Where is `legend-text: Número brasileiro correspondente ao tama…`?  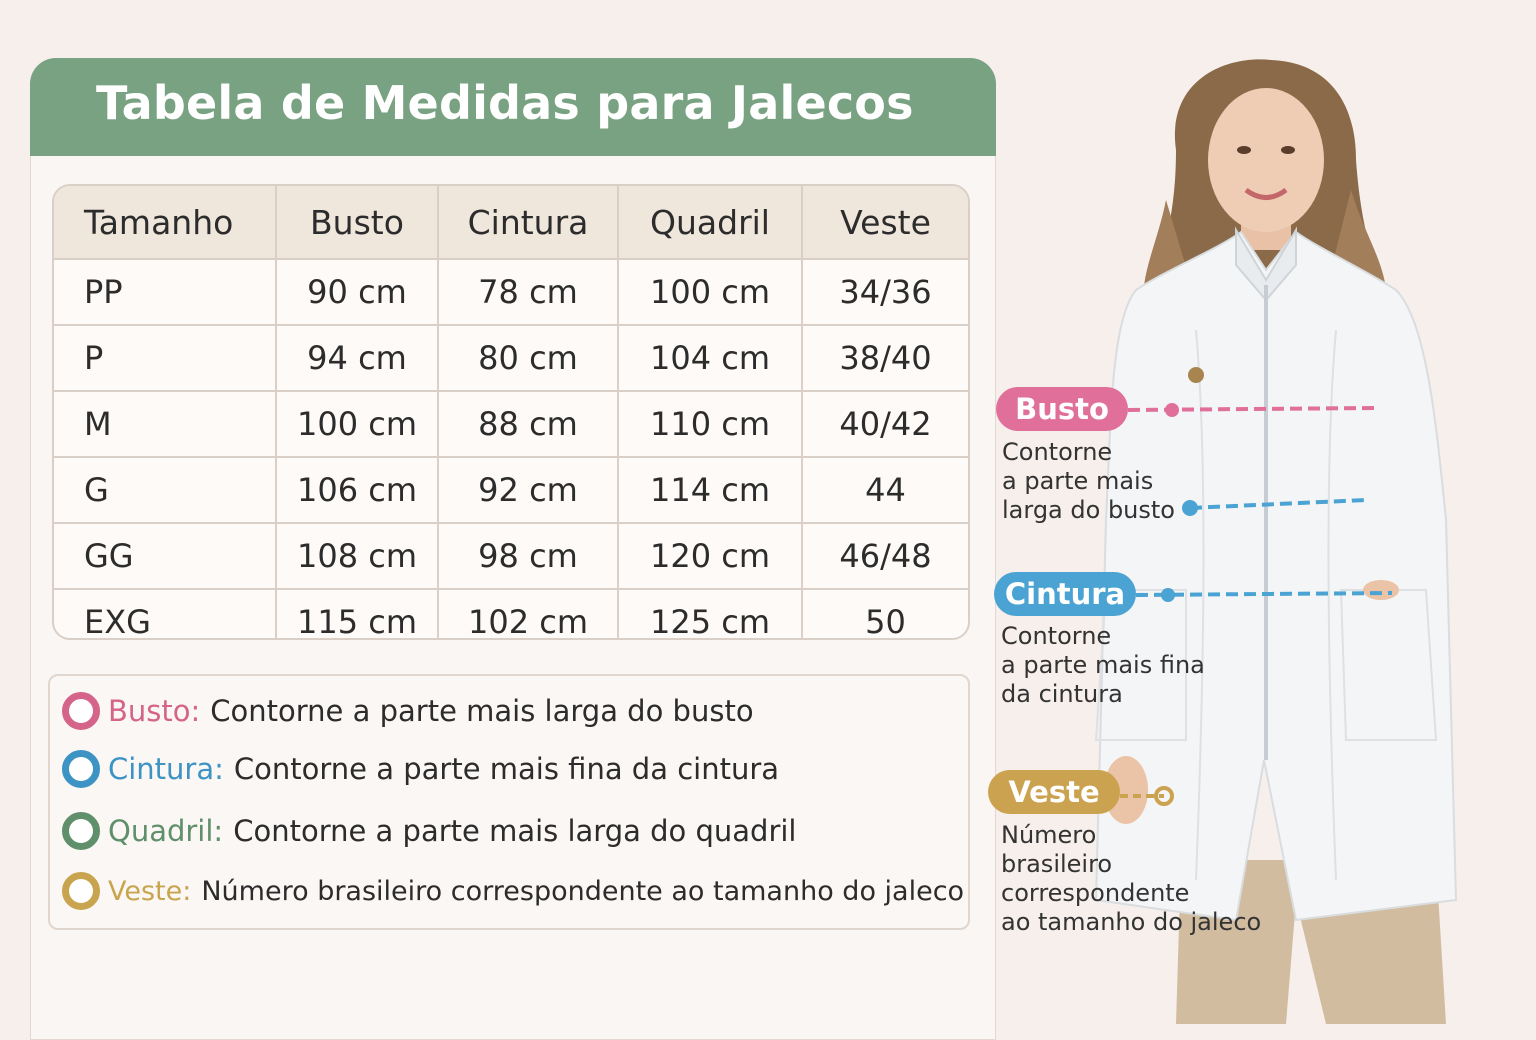 legend-text: Número brasileiro correspondente ao tama… is located at coordinates (583, 891).